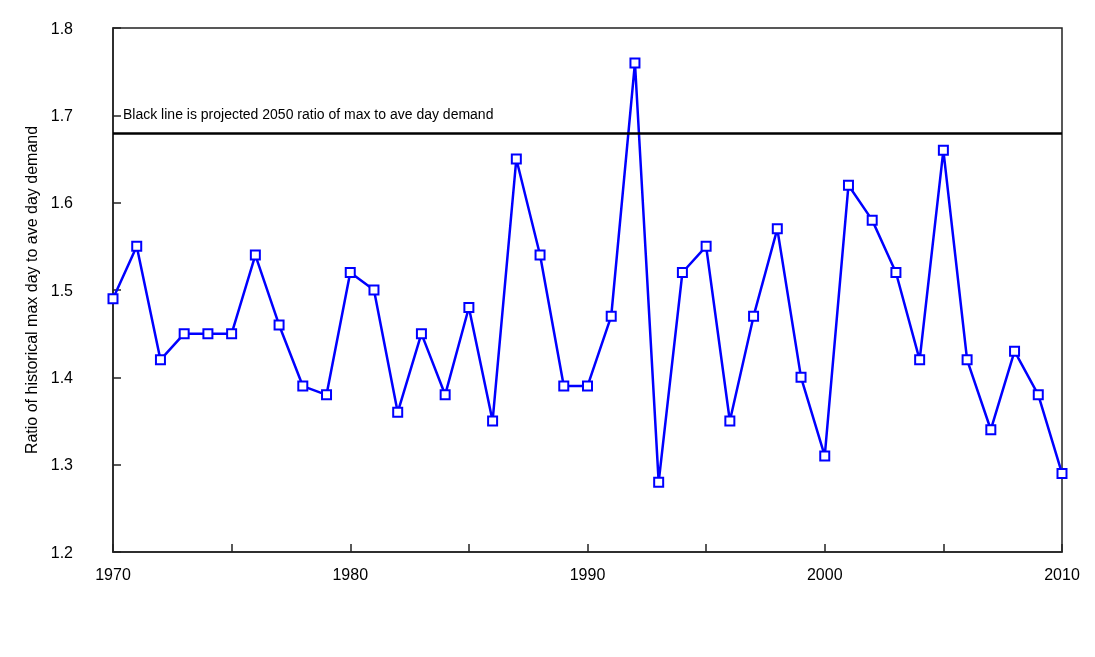 The height and width of the screenshot is (657, 1095). I want to click on x-tick-label: 1970, so click(113, 574).